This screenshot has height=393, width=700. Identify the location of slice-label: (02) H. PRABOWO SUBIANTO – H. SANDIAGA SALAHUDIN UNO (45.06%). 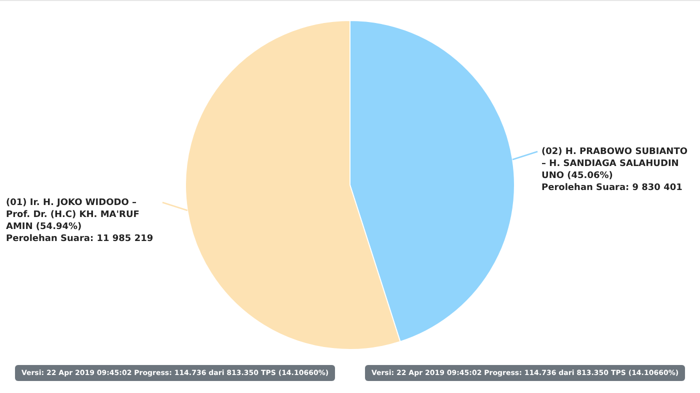
(615, 163).